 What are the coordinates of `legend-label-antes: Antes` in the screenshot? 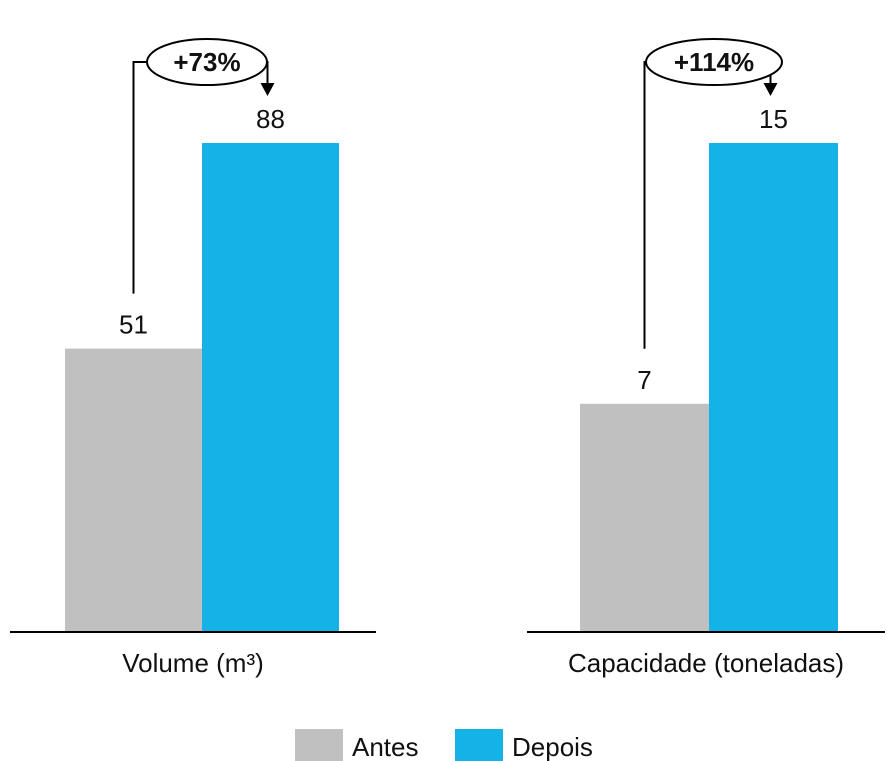 It's located at (385, 746).